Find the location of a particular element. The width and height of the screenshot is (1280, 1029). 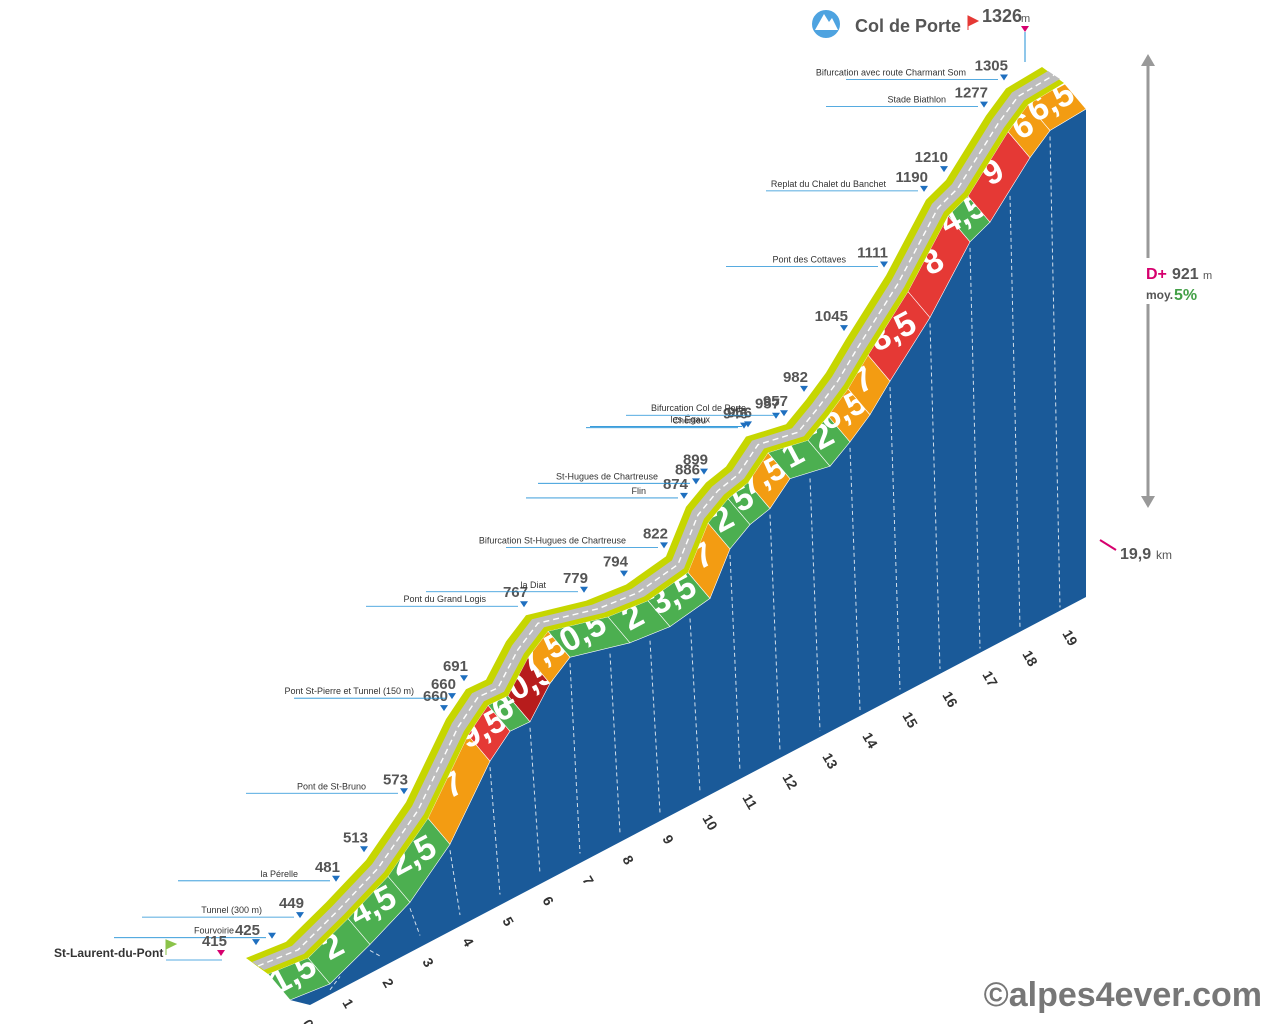

waypoint-altitude: 946 is located at coordinates (735, 414).